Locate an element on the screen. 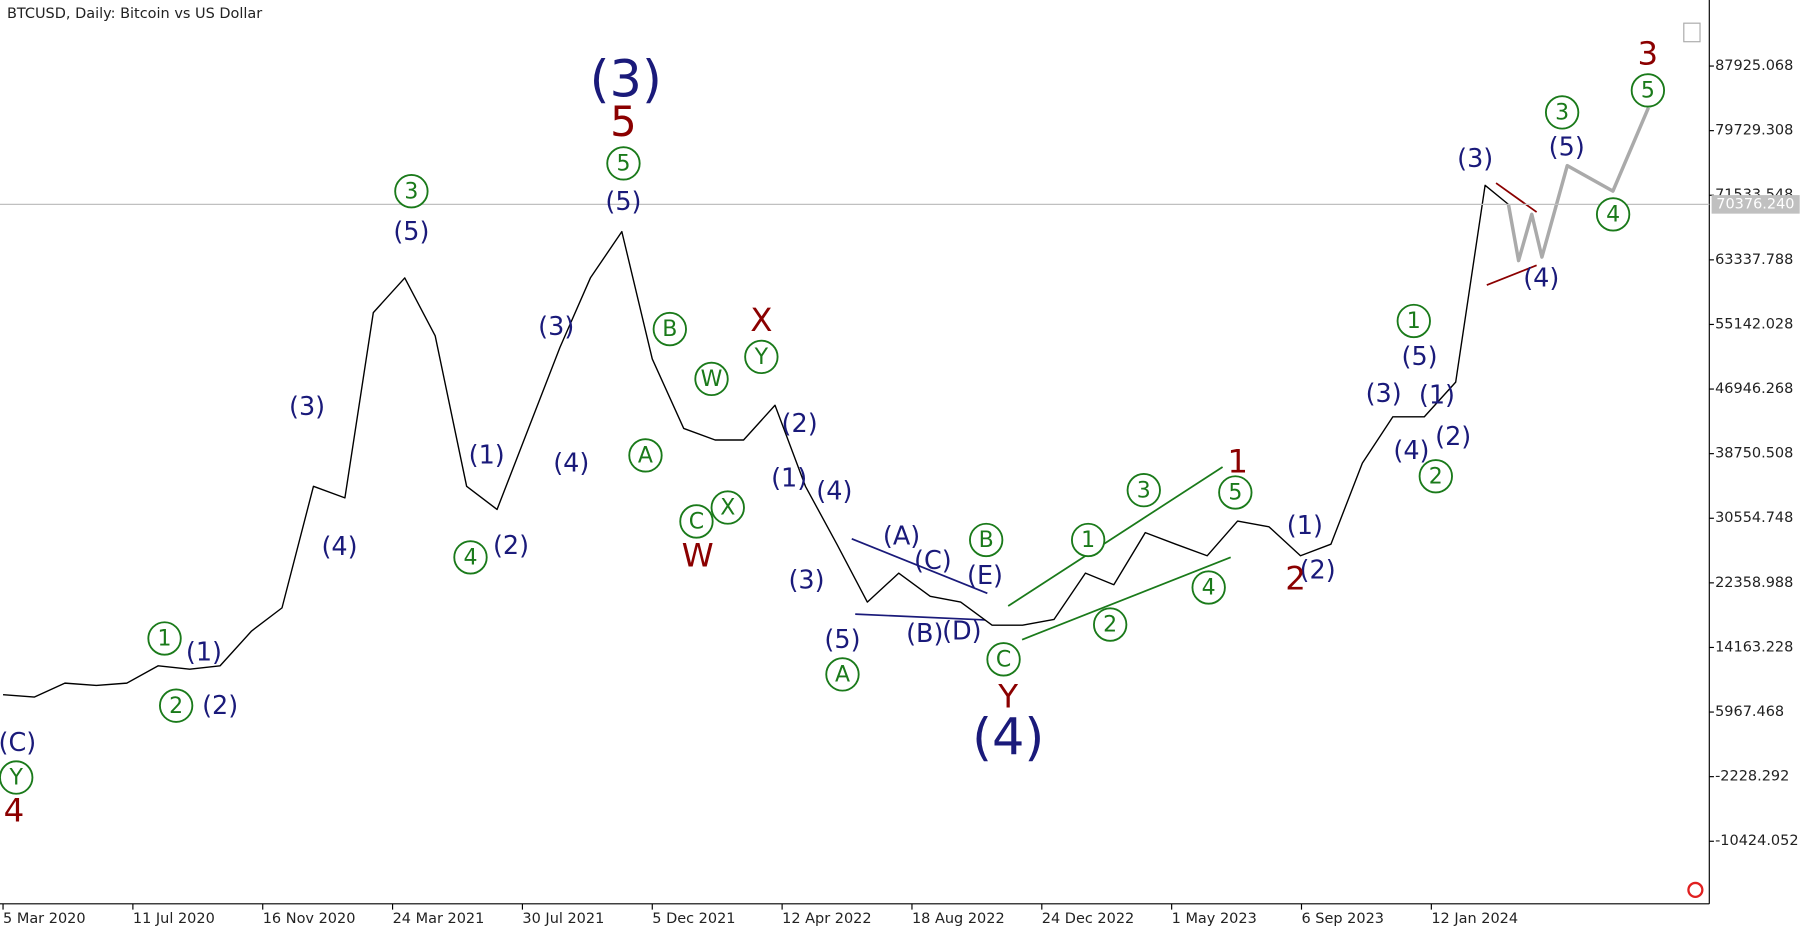 This screenshot has width=1802, height=927. x-tick-label: 16 Nov 2020 is located at coordinates (309, 919).